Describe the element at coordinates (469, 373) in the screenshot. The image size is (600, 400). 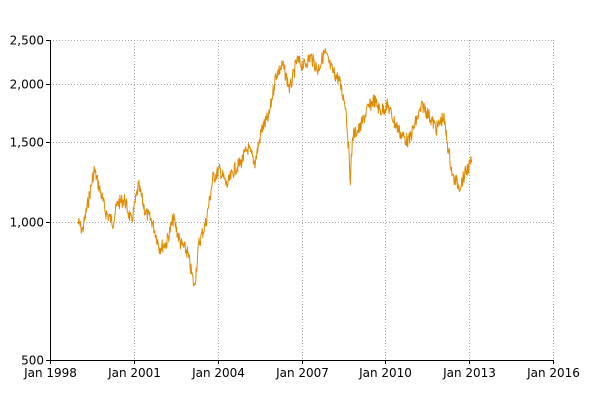
I see `x-tick-label: Jan 2013` at that location.